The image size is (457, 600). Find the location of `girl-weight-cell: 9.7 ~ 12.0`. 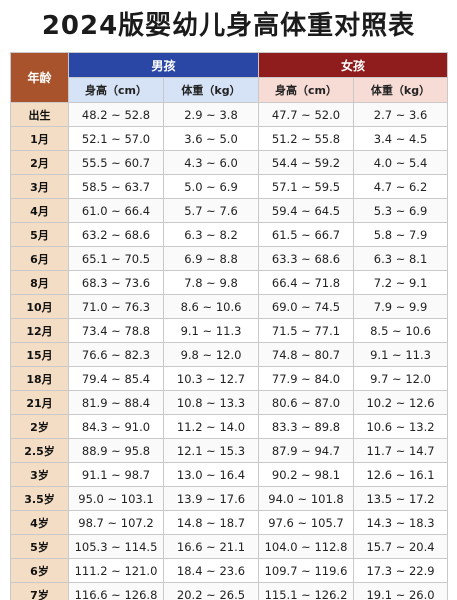

girl-weight-cell: 9.7 ~ 12.0 is located at coordinates (401, 378).